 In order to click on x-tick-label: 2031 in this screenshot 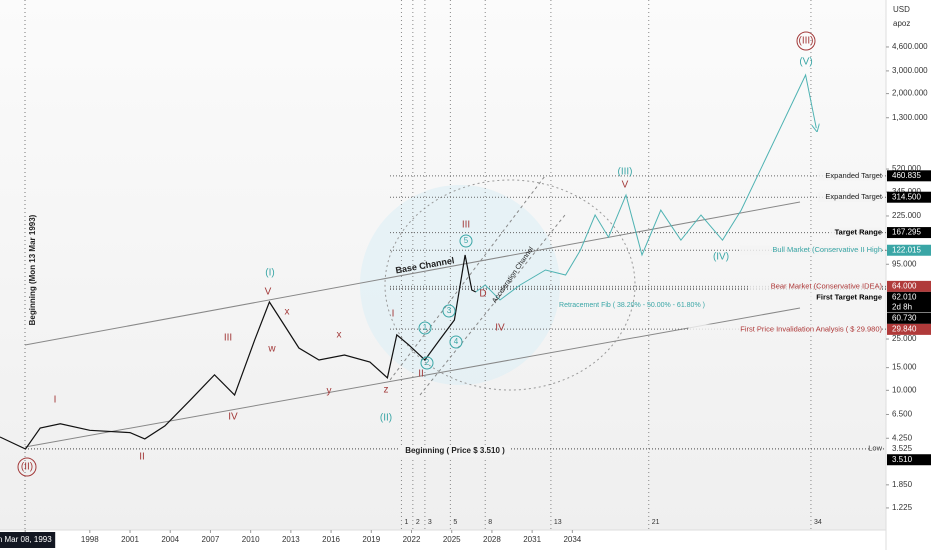, I will do `click(532, 539)`.